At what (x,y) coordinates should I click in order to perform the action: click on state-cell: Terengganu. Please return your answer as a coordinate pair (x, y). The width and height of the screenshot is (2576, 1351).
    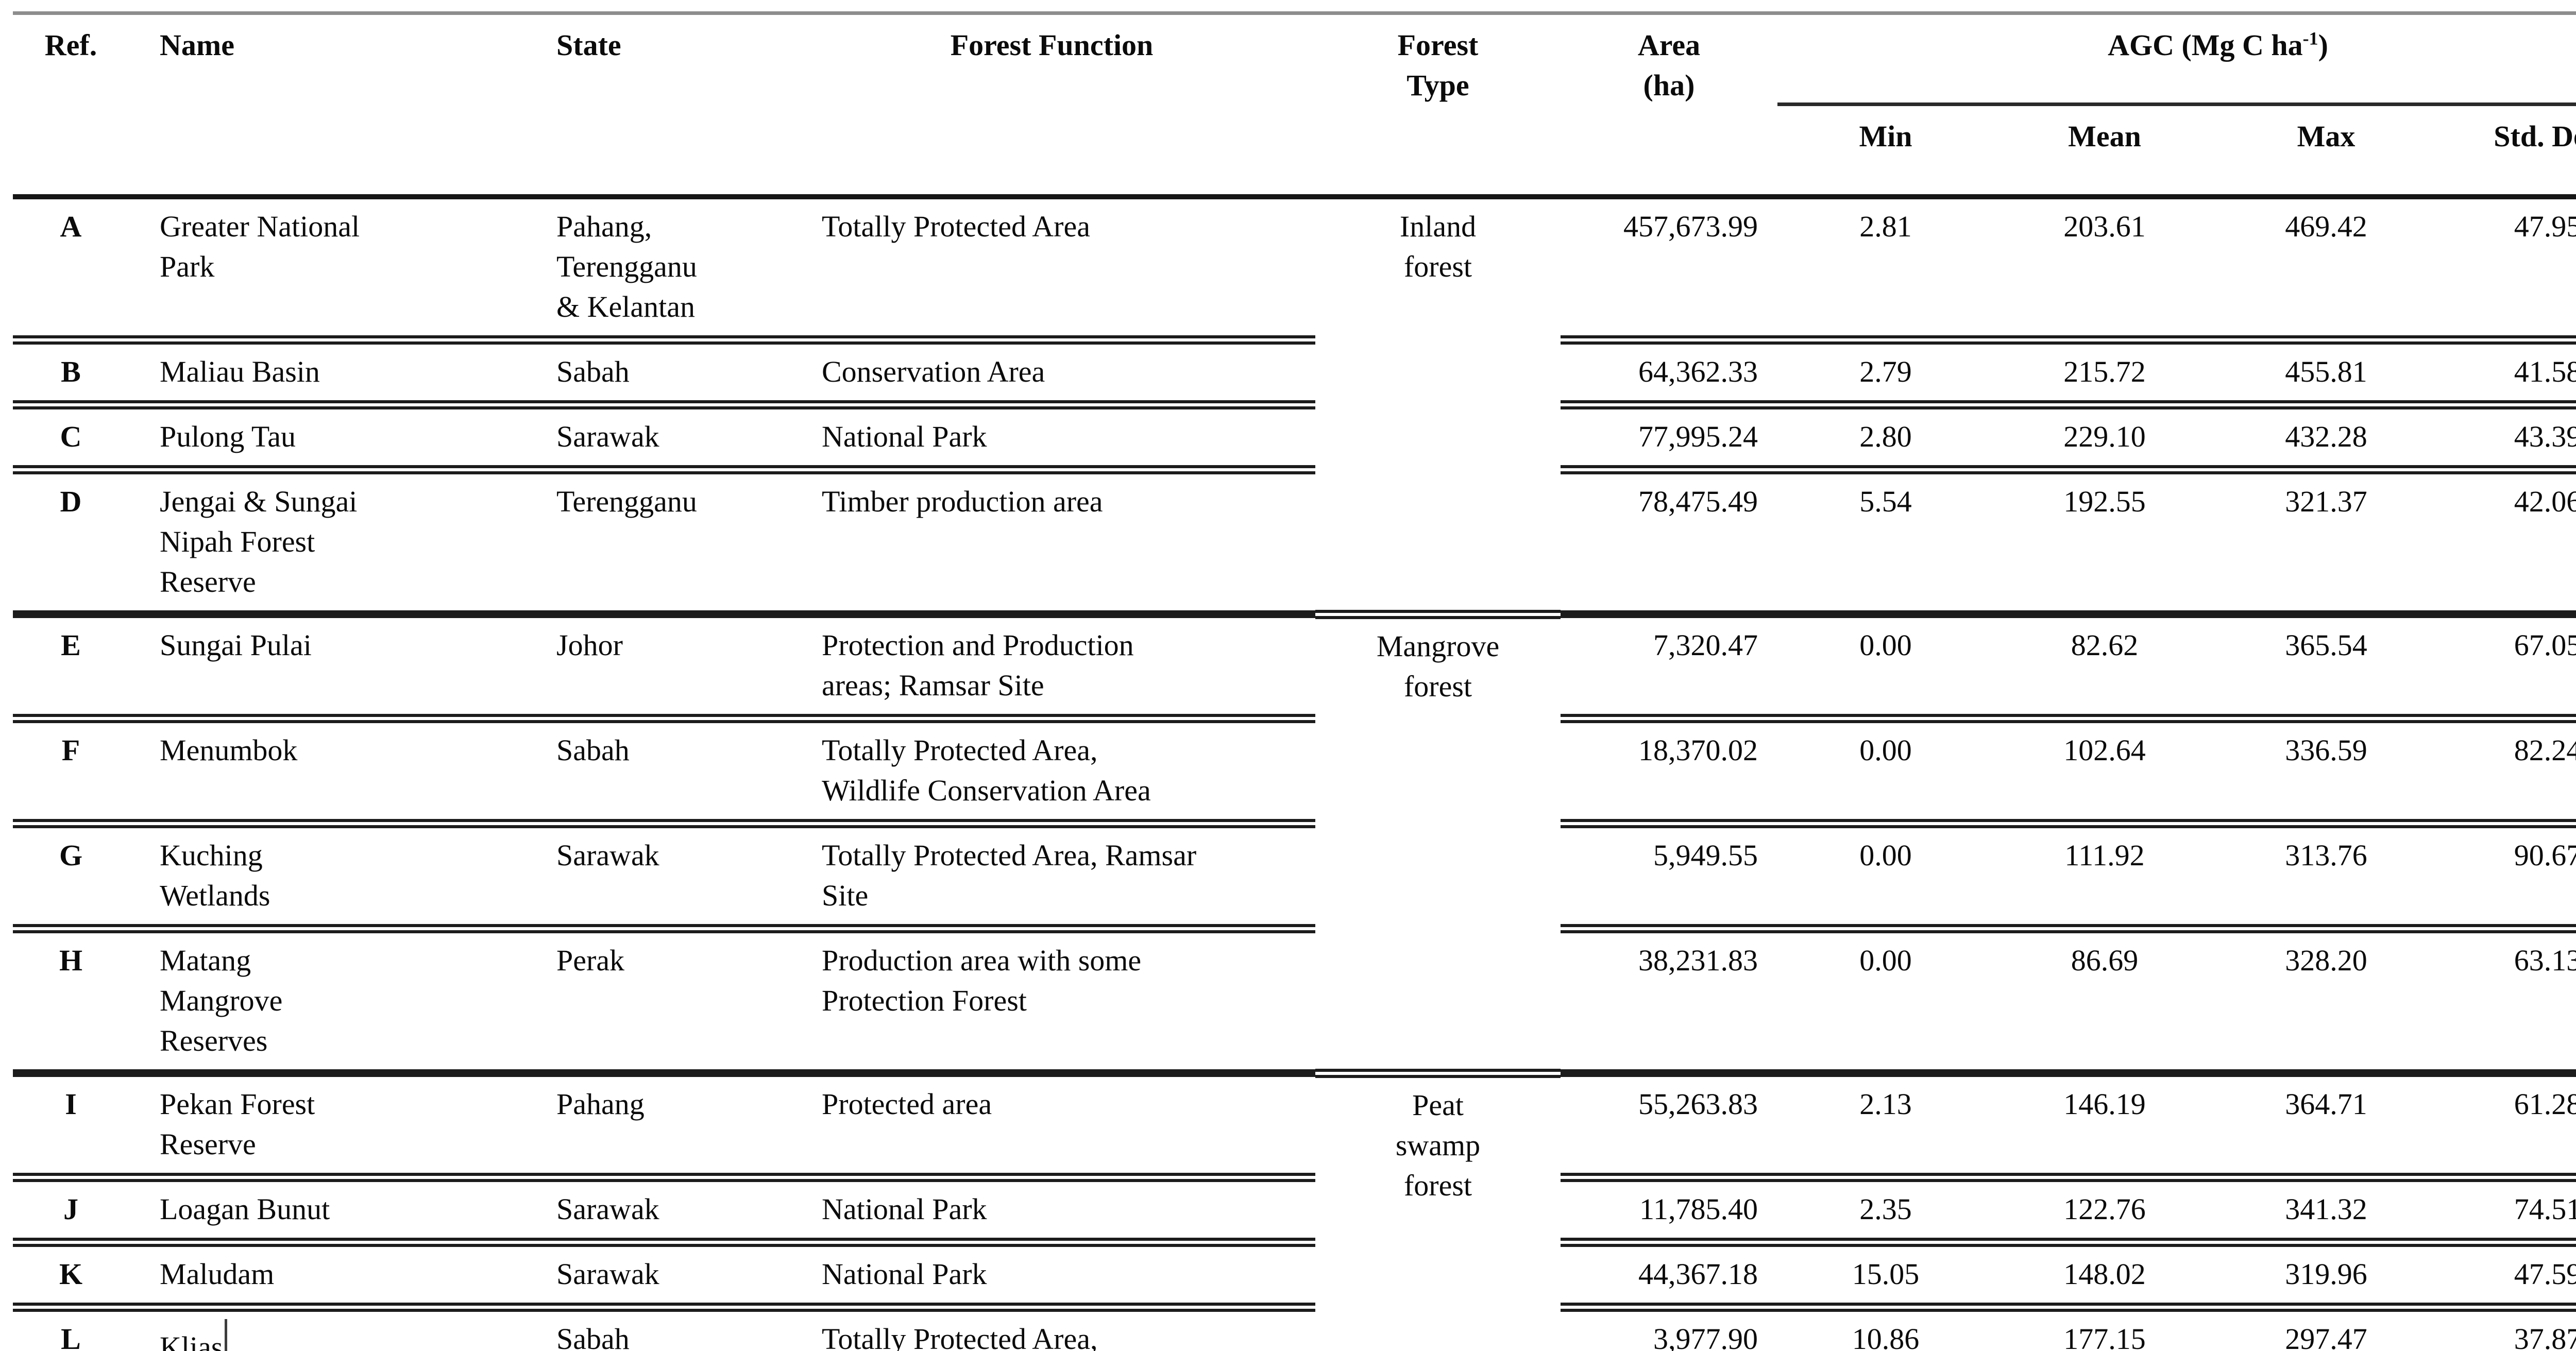
    Looking at the image, I should click on (652, 544).